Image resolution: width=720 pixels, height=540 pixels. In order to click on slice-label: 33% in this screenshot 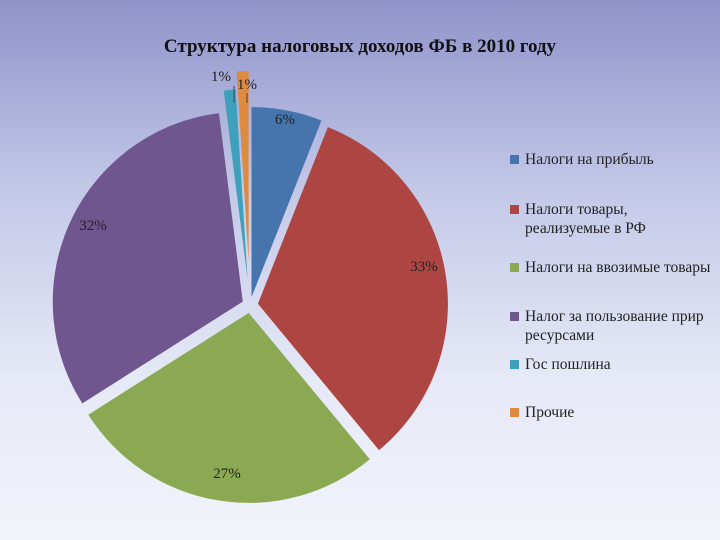, I will do `click(424, 267)`.